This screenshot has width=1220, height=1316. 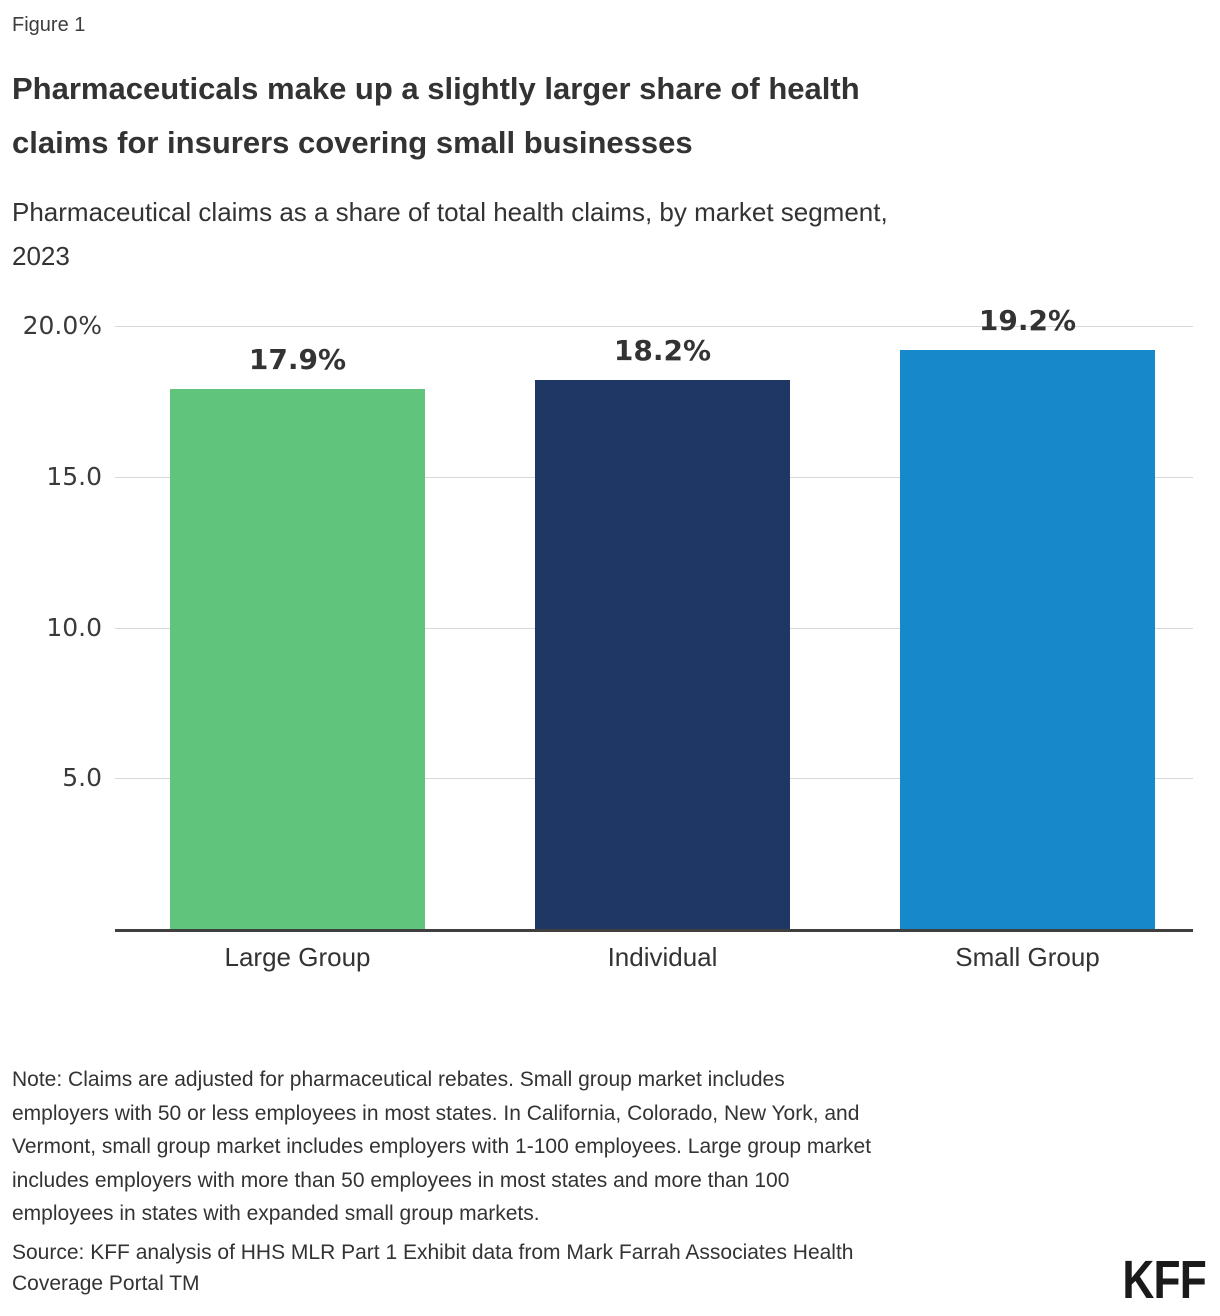 What do you see at coordinates (1027, 957) in the screenshot?
I see `x-axis-label-small-group: Small Group` at bounding box center [1027, 957].